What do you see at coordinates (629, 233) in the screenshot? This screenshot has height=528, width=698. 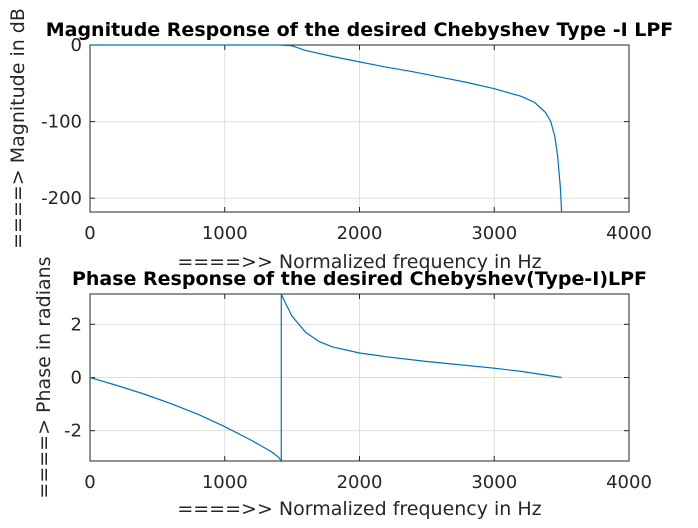 I see `magnitude-x-tick-label: 4000` at bounding box center [629, 233].